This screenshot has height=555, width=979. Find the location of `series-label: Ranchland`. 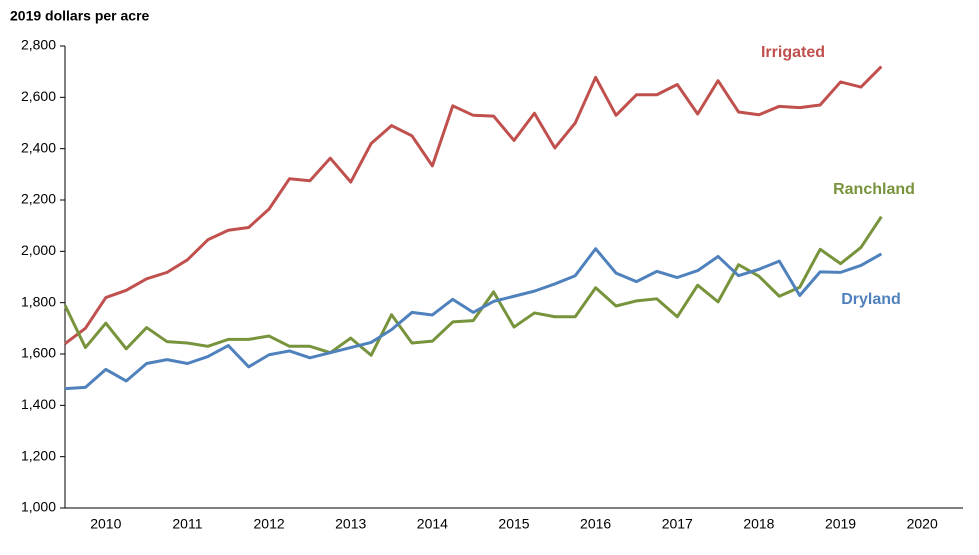

series-label: Ranchland is located at coordinates (874, 189).